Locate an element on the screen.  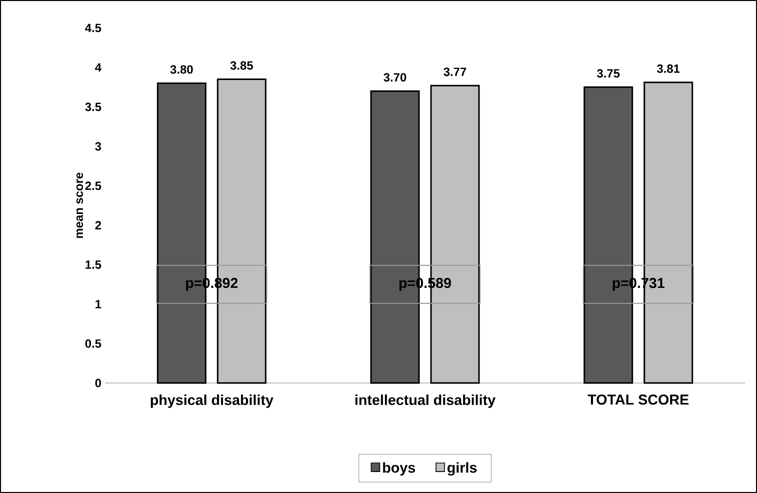
x-tick-label: TOTAL SCORE is located at coordinates (638, 399).